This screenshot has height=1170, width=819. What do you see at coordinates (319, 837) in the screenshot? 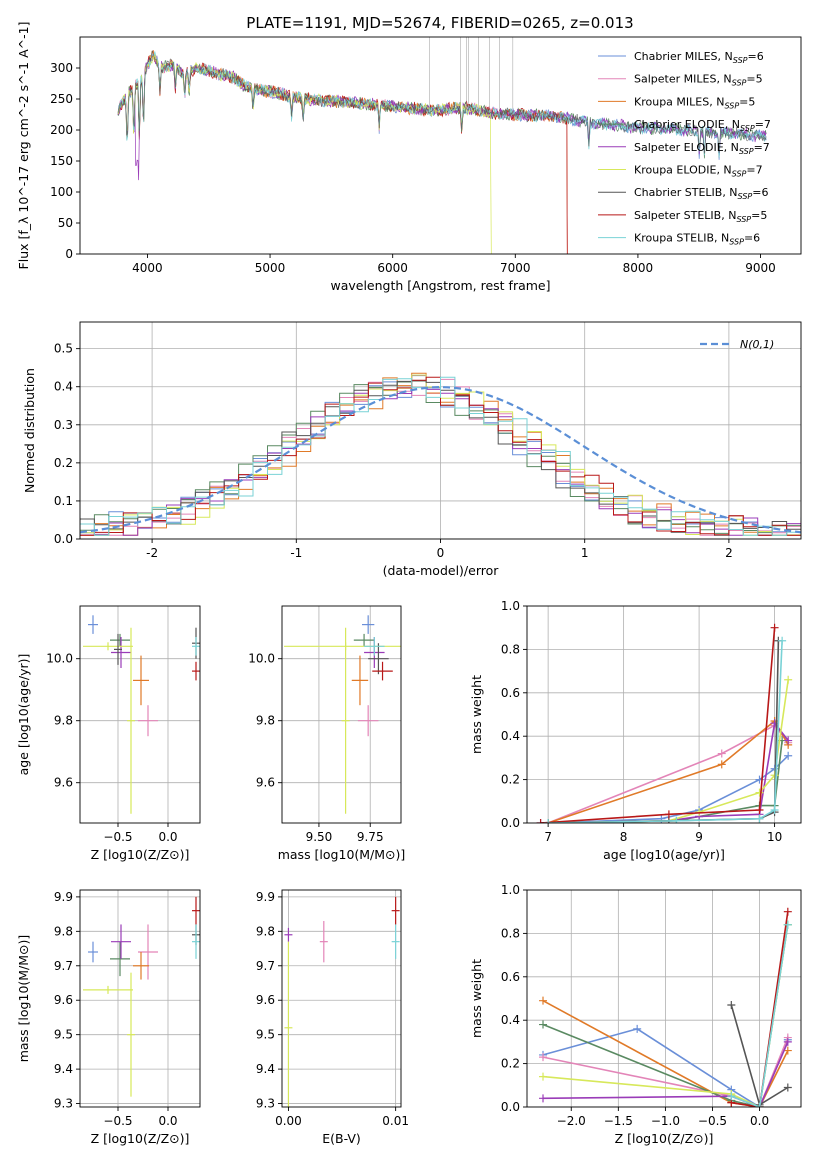
I see `x-tick-label: 9.50` at bounding box center [319, 837].